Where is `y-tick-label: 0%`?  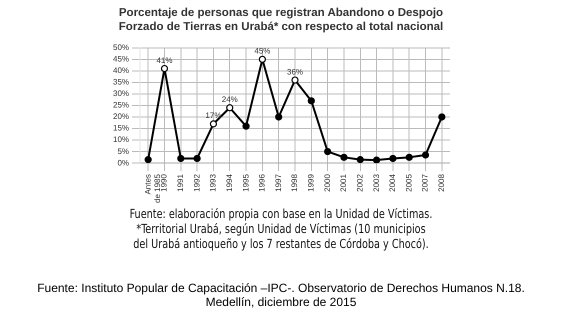 y-tick-label: 0% is located at coordinates (123, 163).